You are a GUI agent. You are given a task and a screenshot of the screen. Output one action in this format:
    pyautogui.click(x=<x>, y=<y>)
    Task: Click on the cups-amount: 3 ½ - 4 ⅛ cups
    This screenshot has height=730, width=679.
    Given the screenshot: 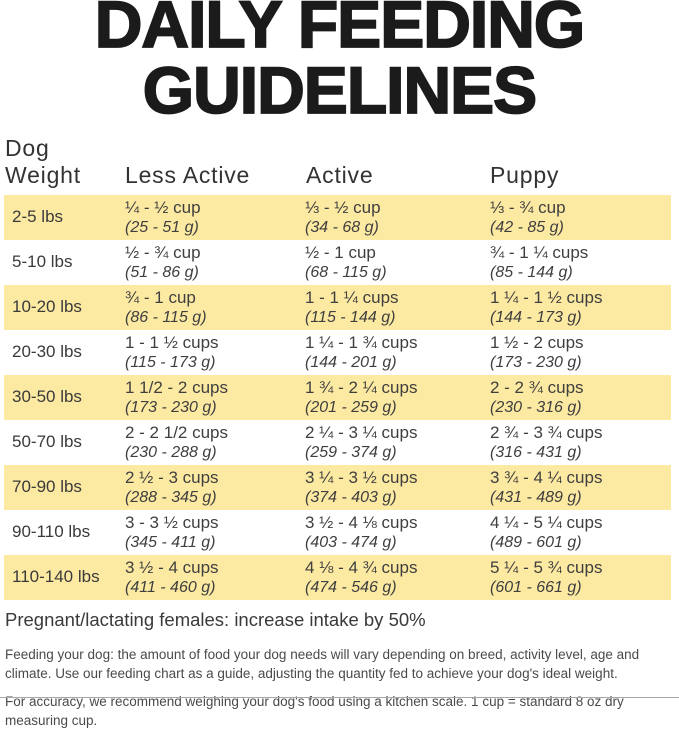 What is the action you would take?
    pyautogui.click(x=361, y=522)
    